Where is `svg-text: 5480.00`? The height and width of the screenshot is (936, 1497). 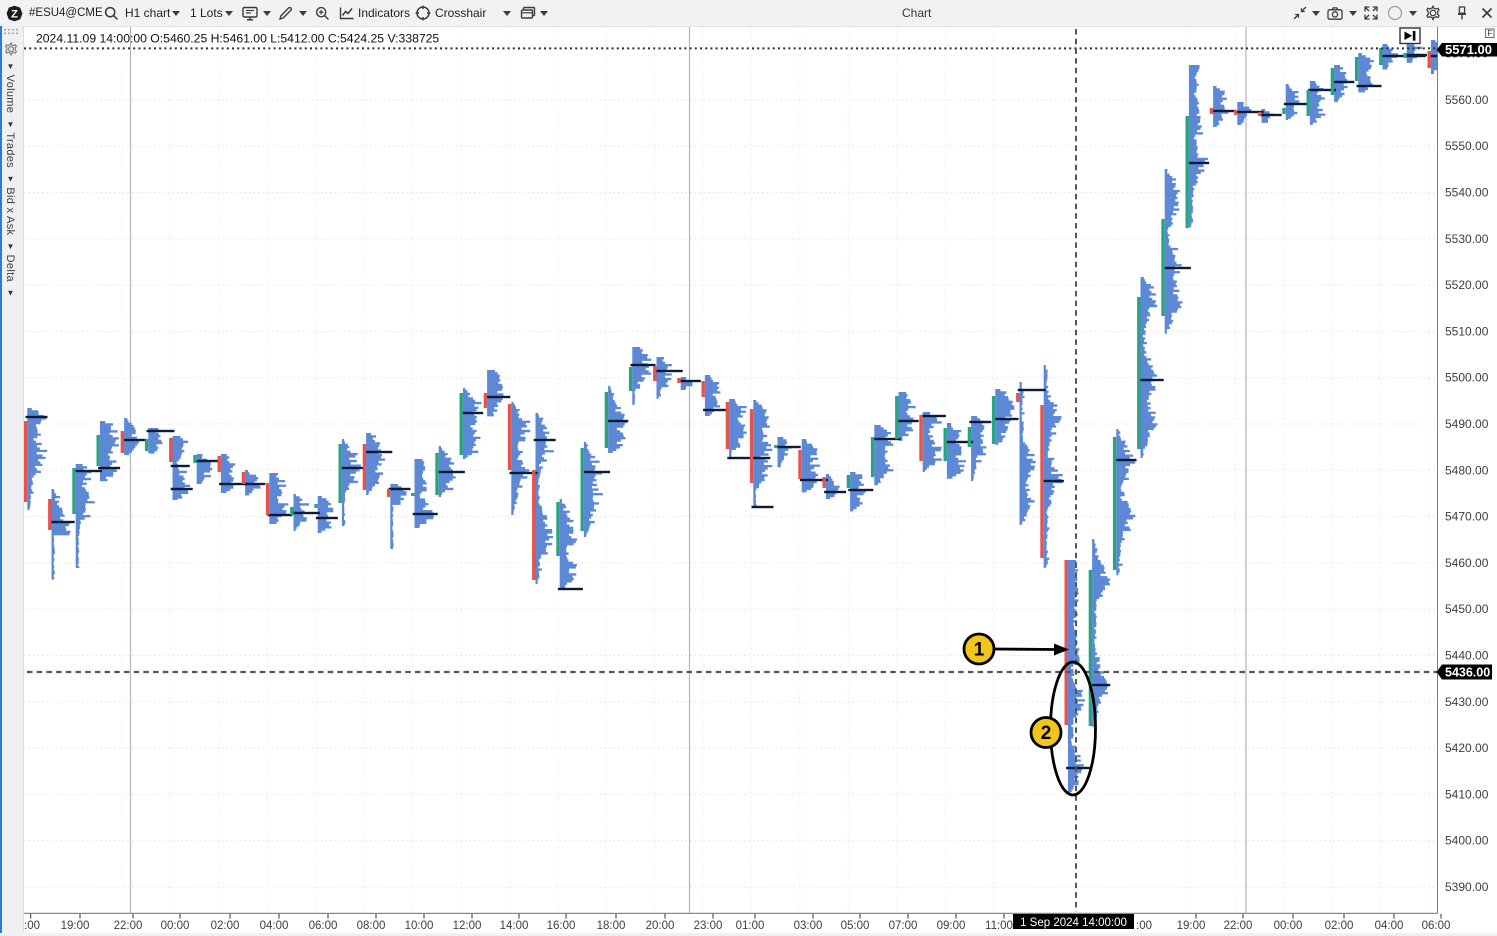
svg-text: 5480.00 is located at coordinates (1467, 470).